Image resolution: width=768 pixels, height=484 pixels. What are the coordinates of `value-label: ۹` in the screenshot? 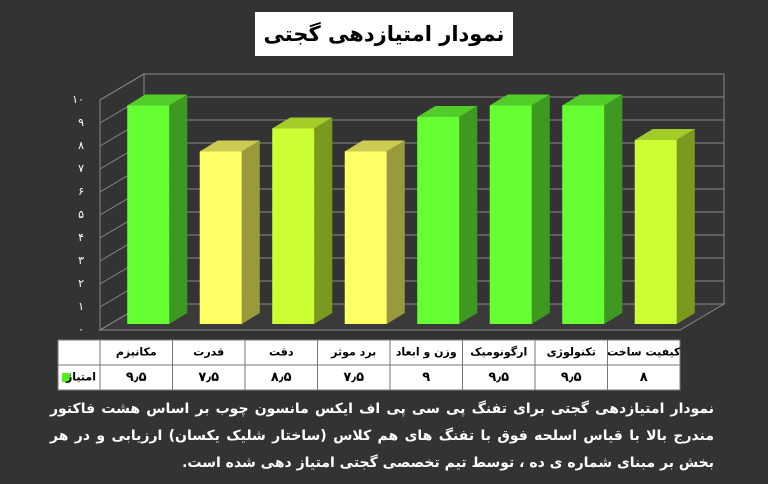 It's located at (426, 377).